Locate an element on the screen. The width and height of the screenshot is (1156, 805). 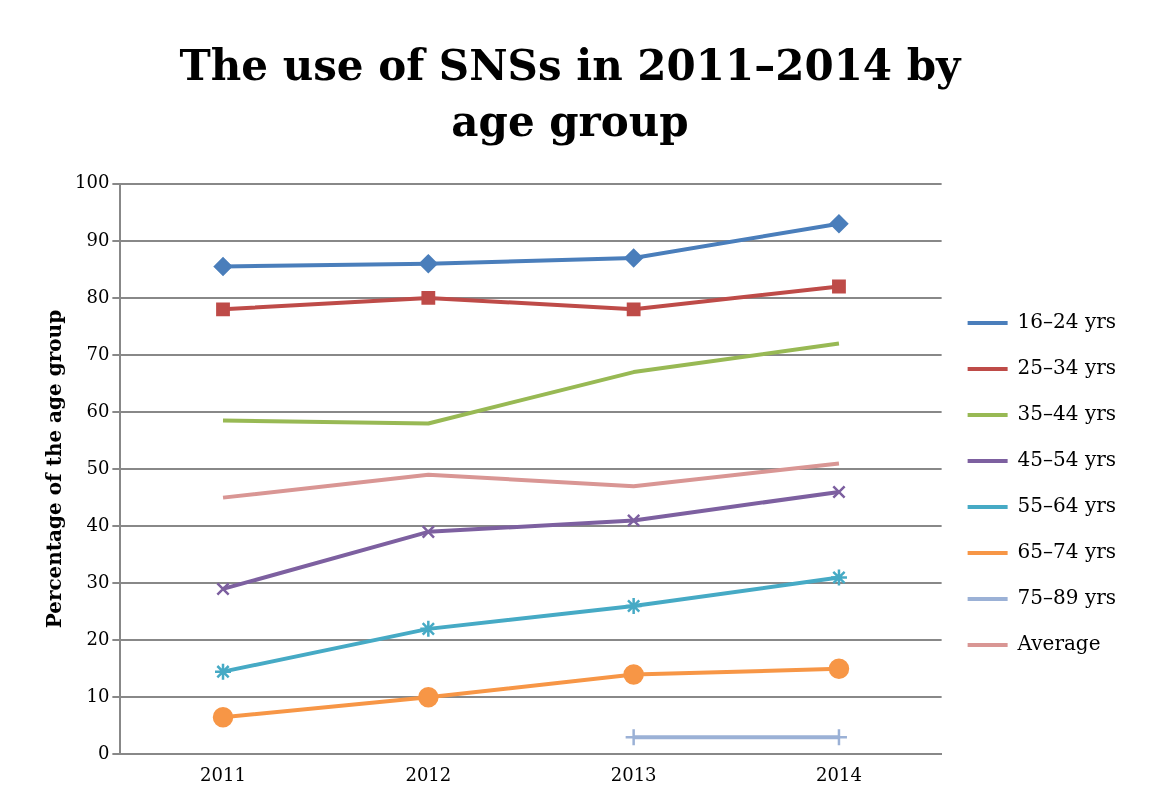
x-tick-label: 2013 is located at coordinates (633, 774).